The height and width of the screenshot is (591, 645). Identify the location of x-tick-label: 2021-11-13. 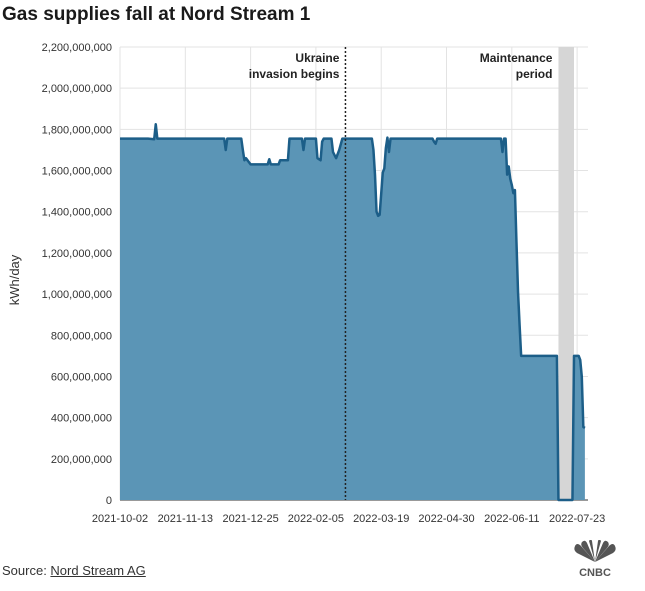
(185, 519).